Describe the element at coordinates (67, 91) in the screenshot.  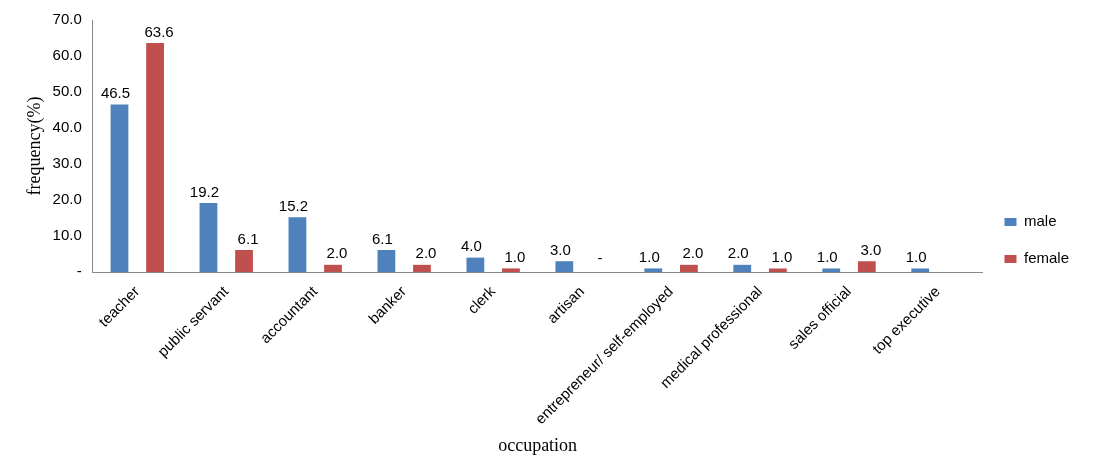
I see `y-tick-label: 50.0` at that location.